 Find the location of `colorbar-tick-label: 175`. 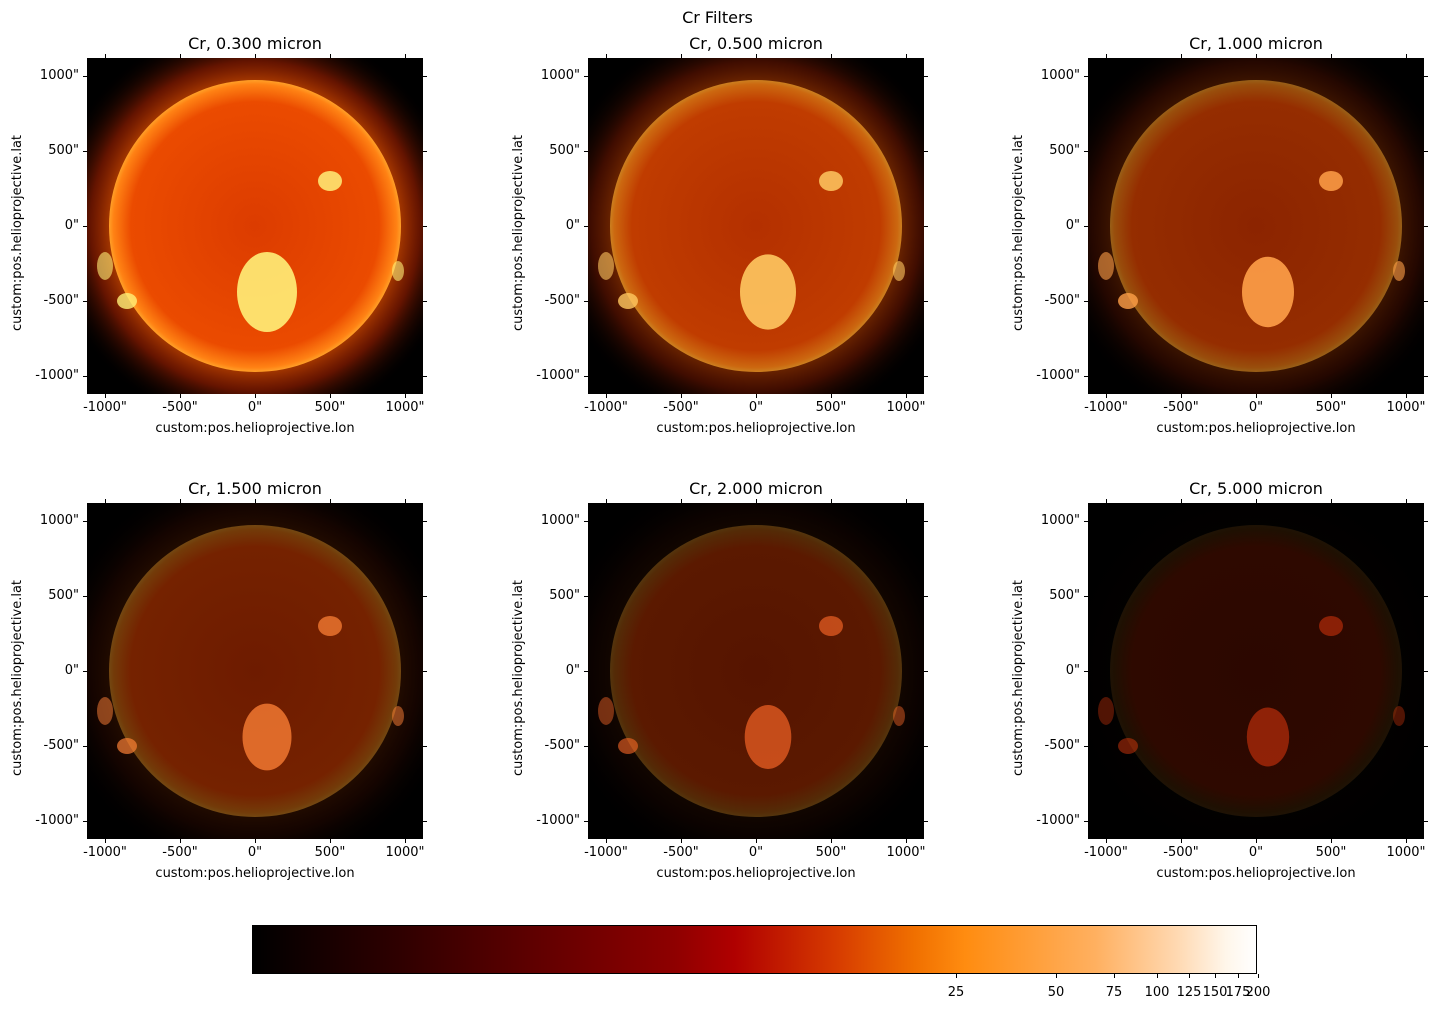

colorbar-tick-label: 175 is located at coordinates (1238, 992).